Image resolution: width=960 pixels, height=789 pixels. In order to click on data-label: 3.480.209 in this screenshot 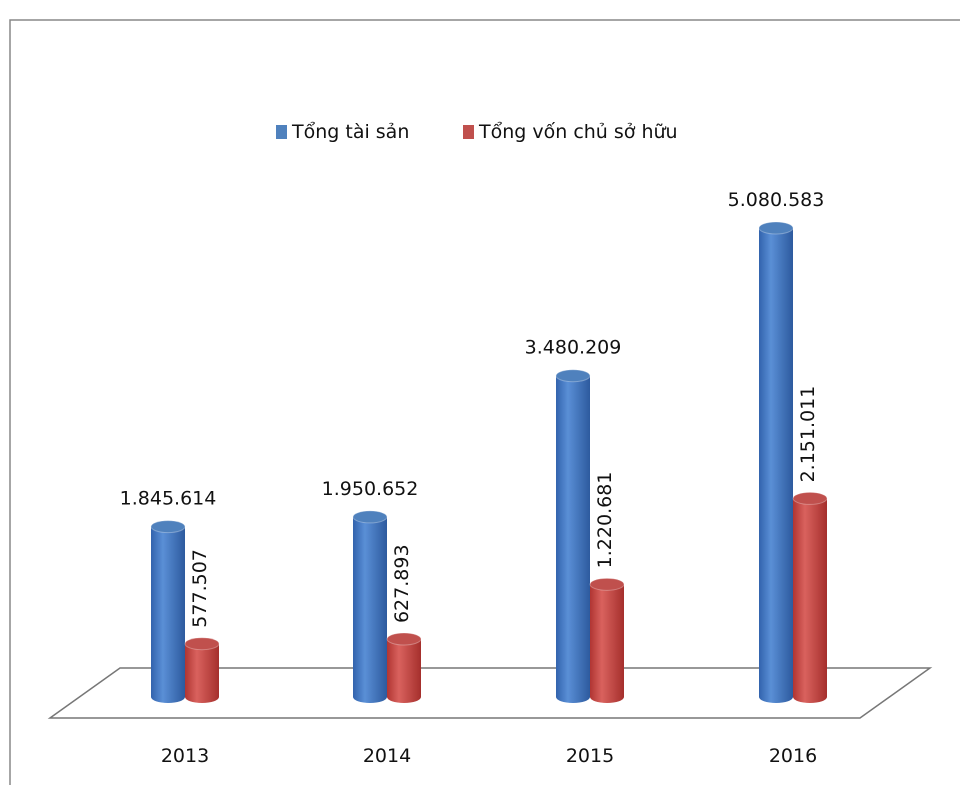, I will do `click(573, 348)`.